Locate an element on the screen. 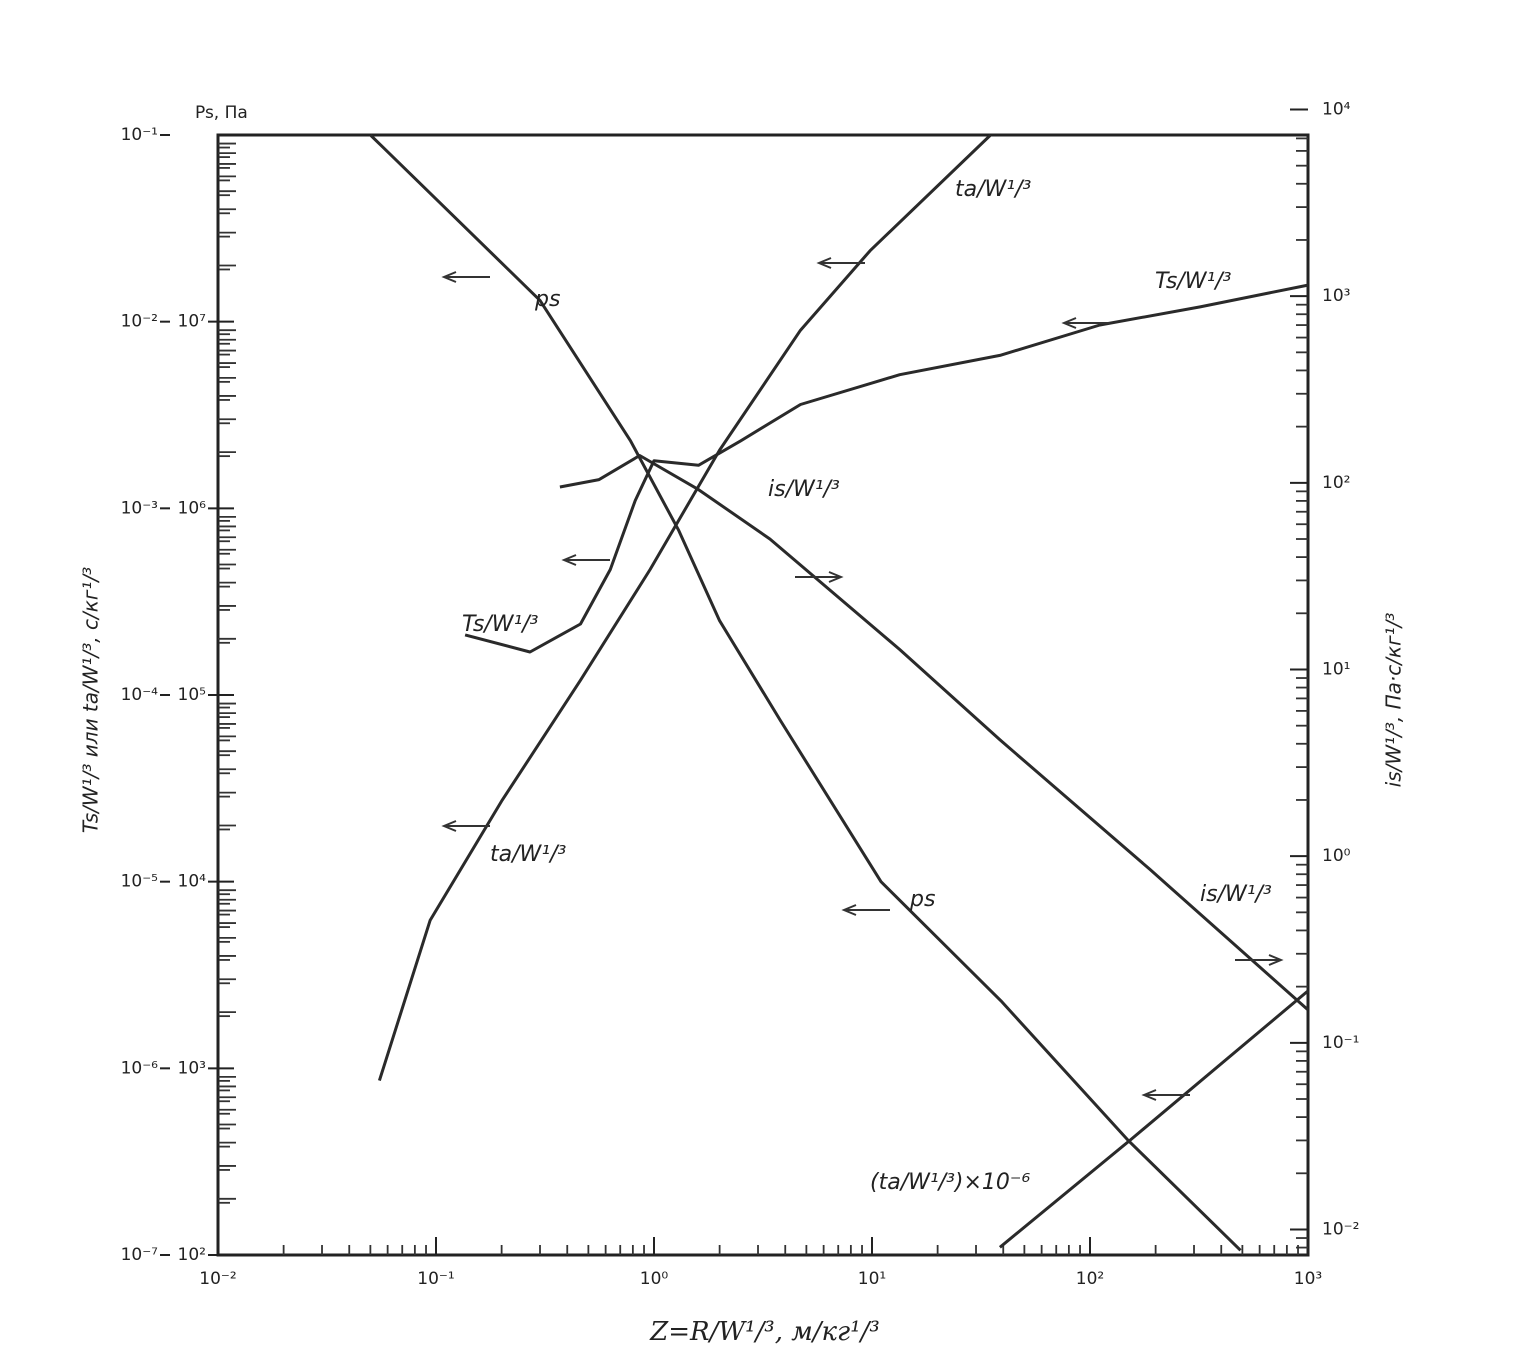 The width and height of the screenshot is (1514, 1359). x-tick-label: 10⁻¹ is located at coordinates (435, 1279).